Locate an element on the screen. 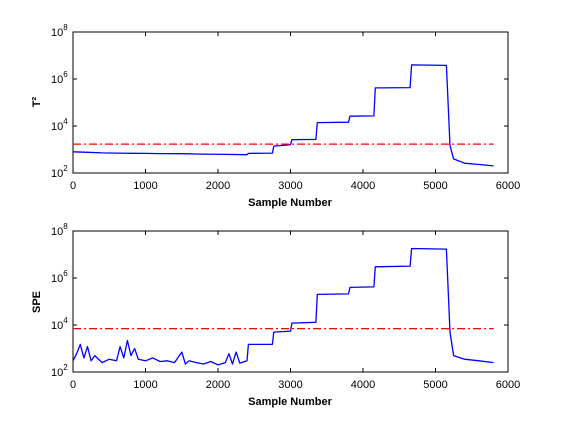 The height and width of the screenshot is (421, 561). t2-y-tick-label: 10⁶ is located at coordinates (59, 78).